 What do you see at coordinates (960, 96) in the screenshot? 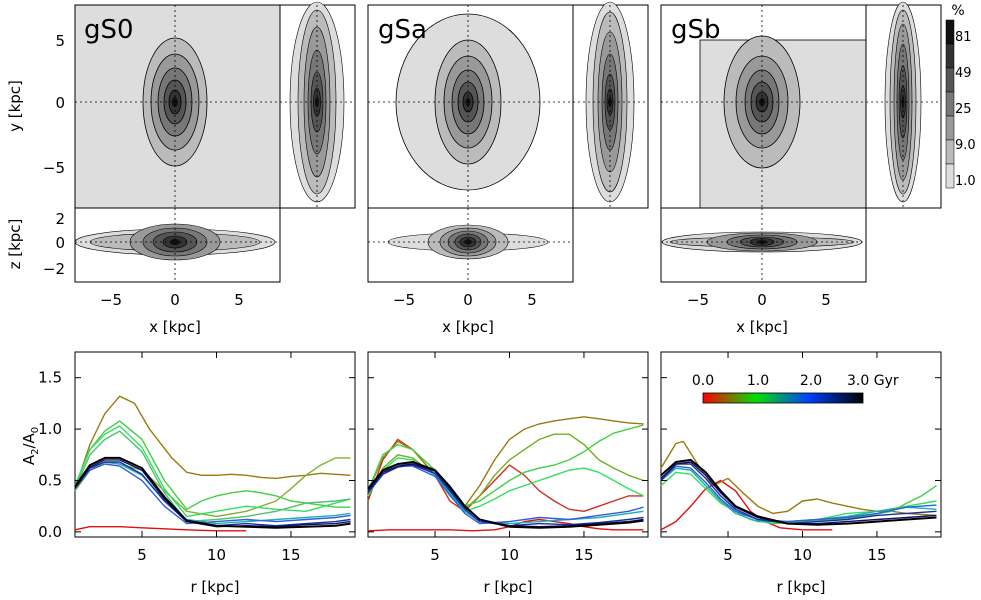
I see `density-colorbar: % 81 49 25 9.0 1.0` at bounding box center [960, 96].